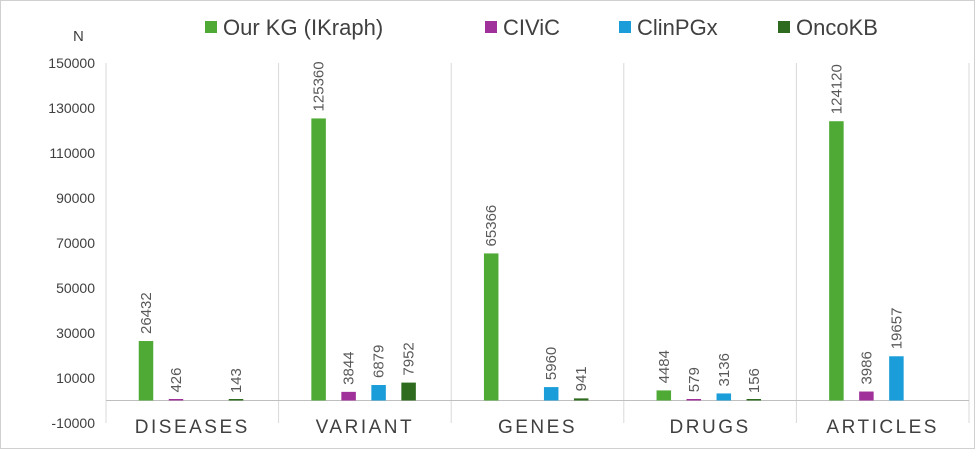 This screenshot has width=975, height=450. Describe the element at coordinates (236, 400) in the screenshot. I see `bar-oncokb-diseases` at that location.